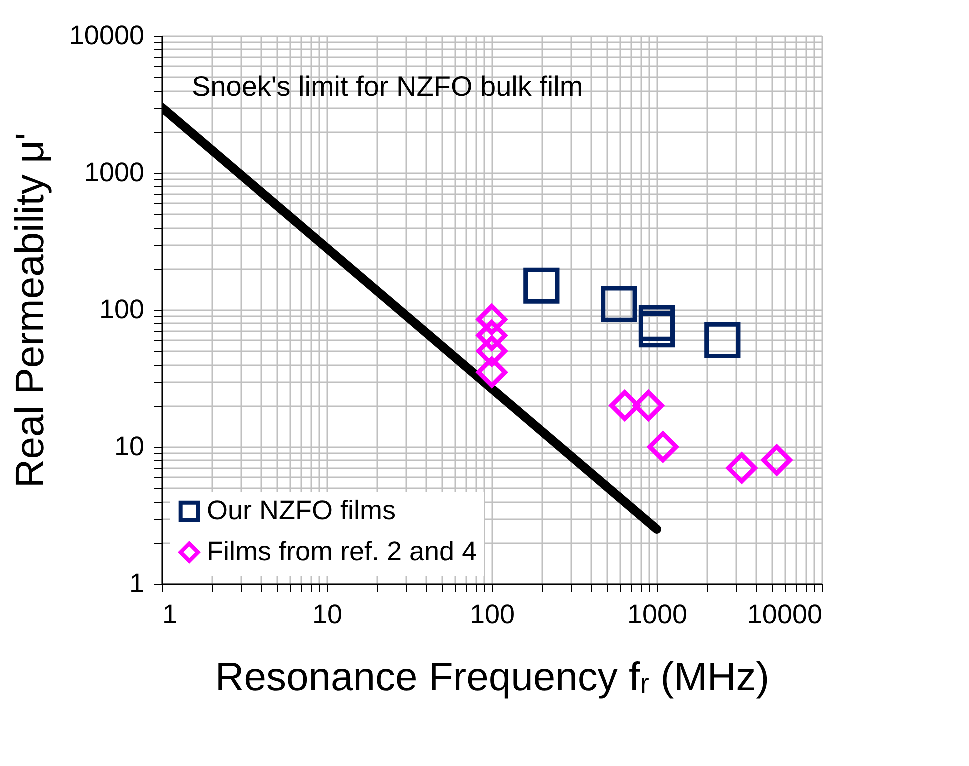 Image resolution: width=969 pixels, height=766 pixels. Describe the element at coordinates (301, 511) in the screenshot. I see `legend-label: Our NZFO films` at that location.